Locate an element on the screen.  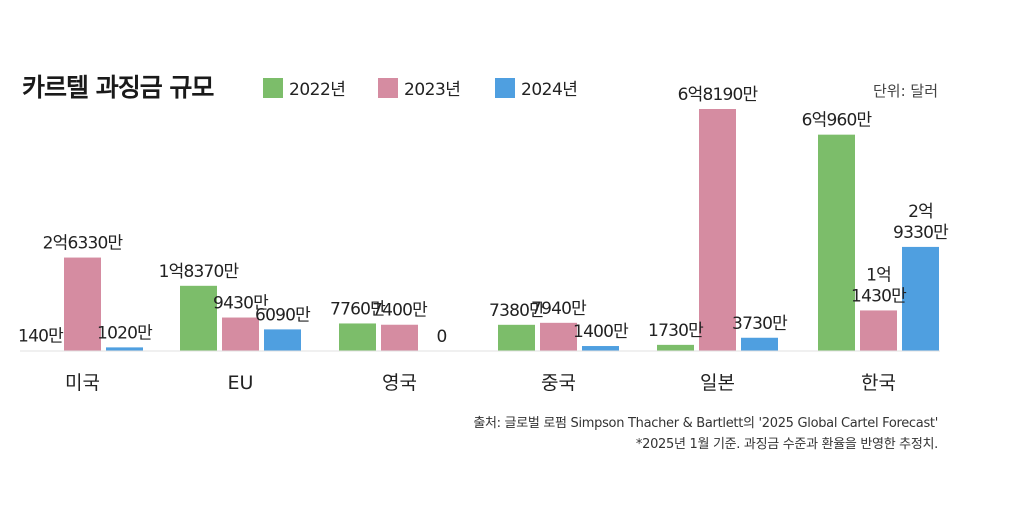
value-label-1-1: 9430만 is located at coordinates (241, 304).